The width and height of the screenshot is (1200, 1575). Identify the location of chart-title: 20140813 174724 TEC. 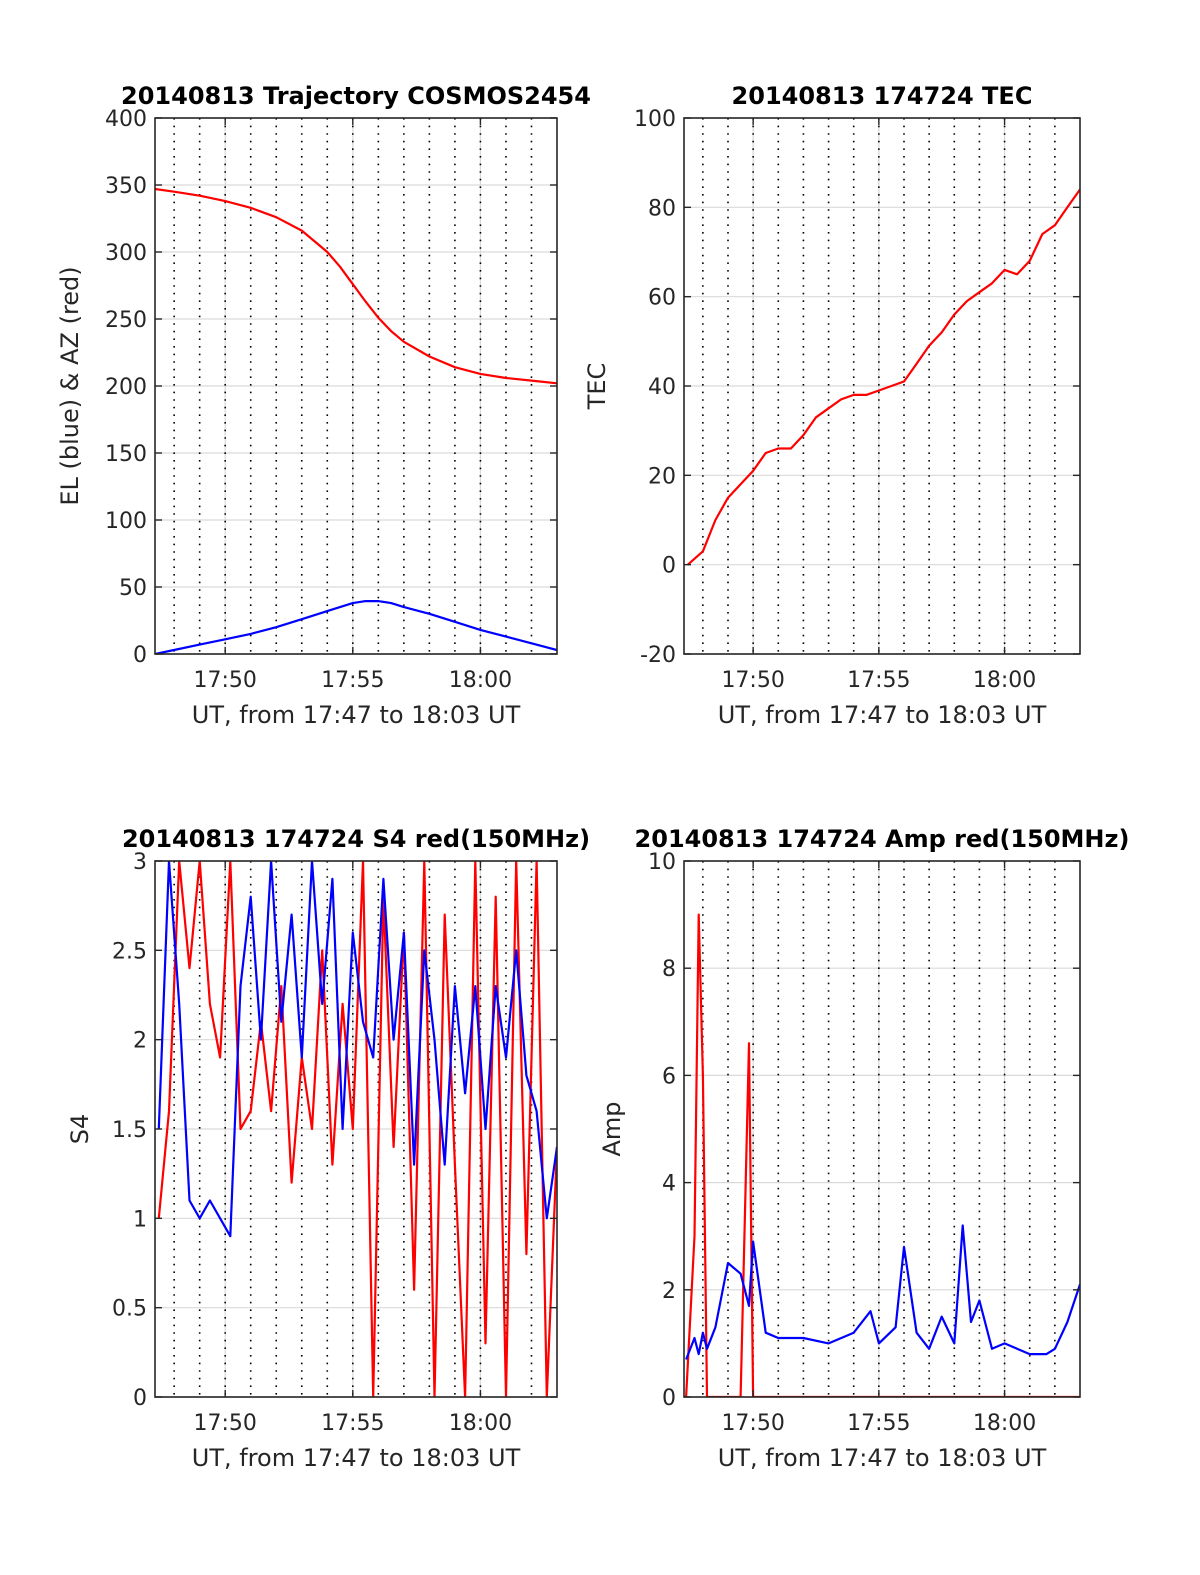
(882, 96).